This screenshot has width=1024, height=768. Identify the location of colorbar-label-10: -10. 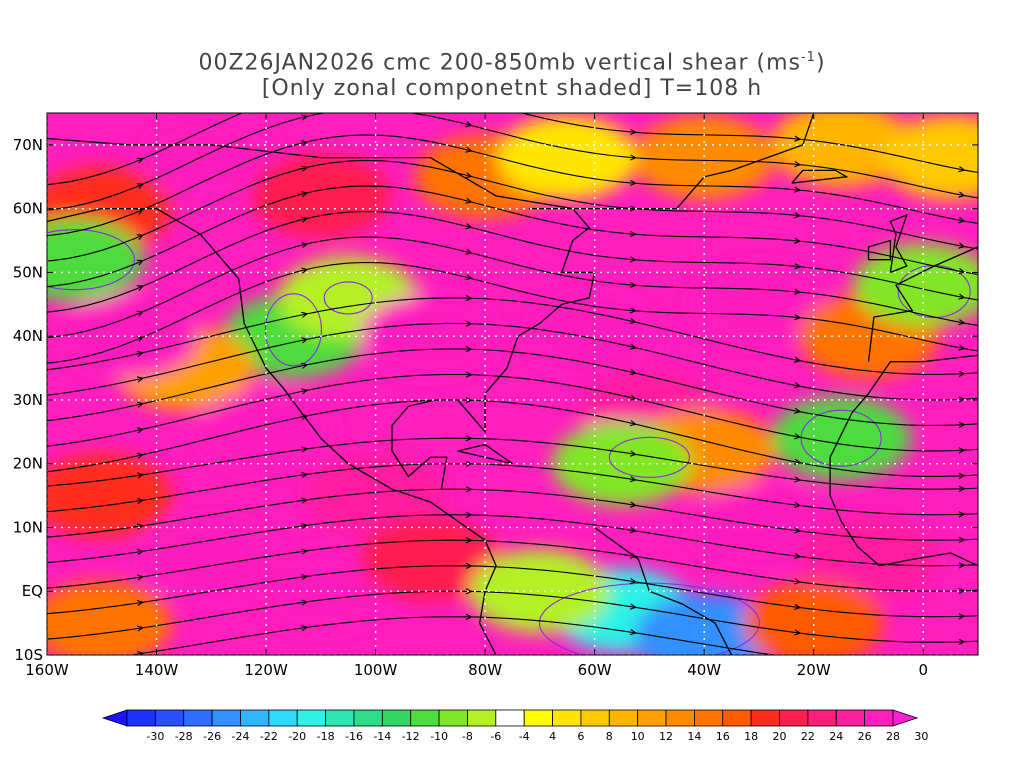
(439, 736).